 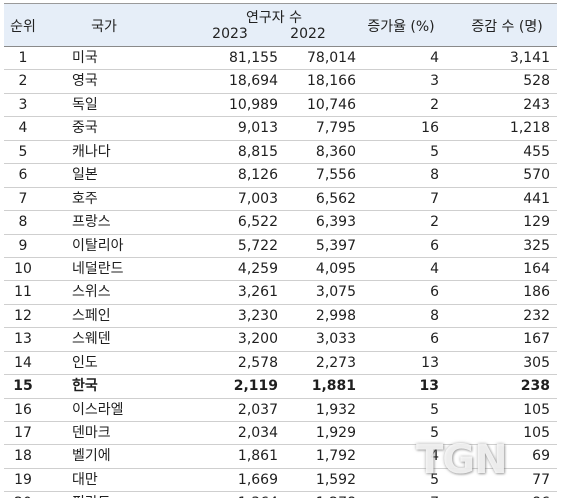 I want to click on cell-country: 대만, so click(x=85, y=479).